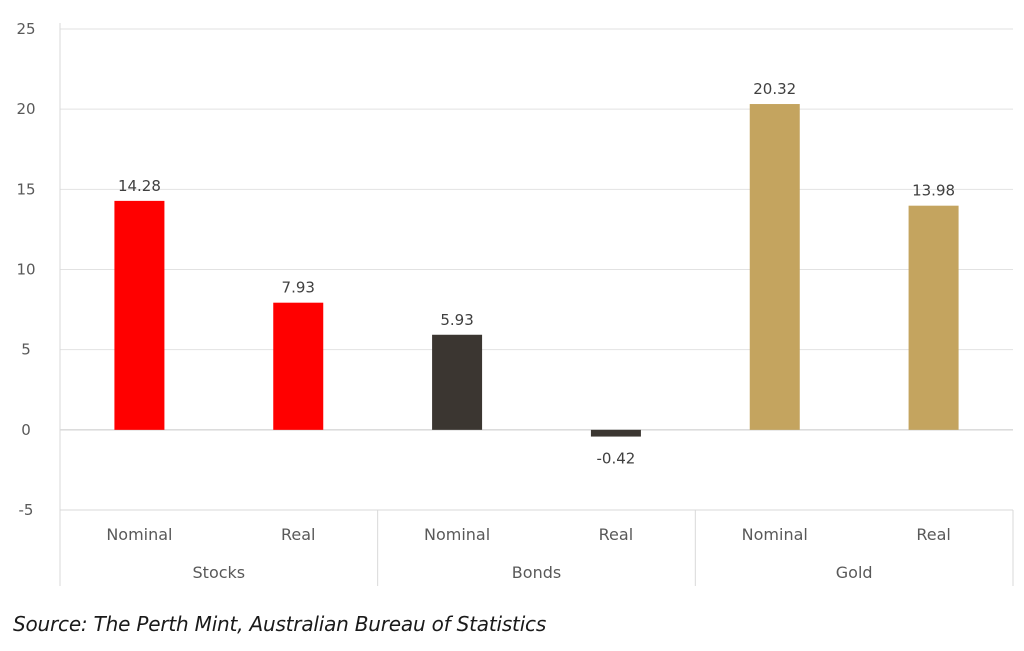 This screenshot has height=651, width=1024. I want to click on y-tick-label: 20, so click(25, 109).